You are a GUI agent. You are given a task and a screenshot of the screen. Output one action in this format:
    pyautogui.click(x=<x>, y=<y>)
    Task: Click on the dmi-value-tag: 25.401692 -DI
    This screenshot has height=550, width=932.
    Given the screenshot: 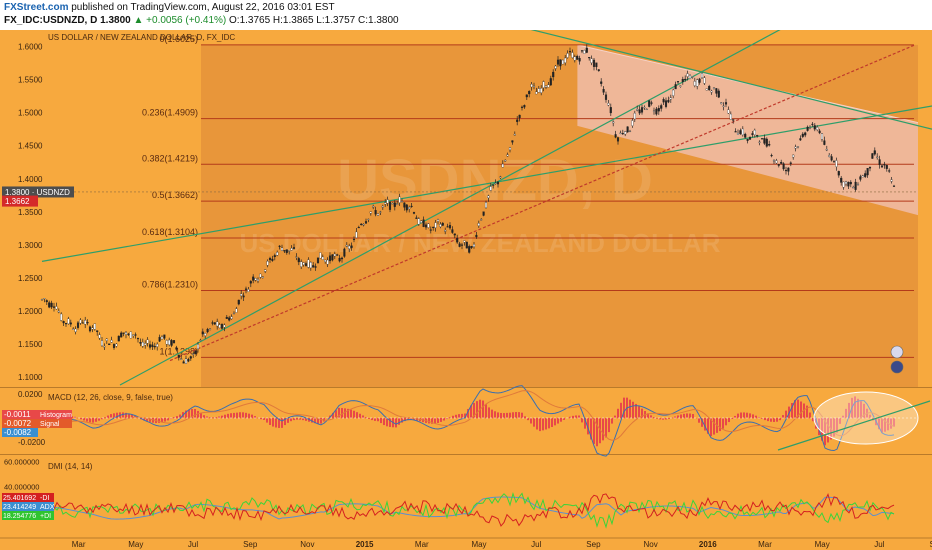 What is the action you would take?
    pyautogui.click(x=28, y=497)
    